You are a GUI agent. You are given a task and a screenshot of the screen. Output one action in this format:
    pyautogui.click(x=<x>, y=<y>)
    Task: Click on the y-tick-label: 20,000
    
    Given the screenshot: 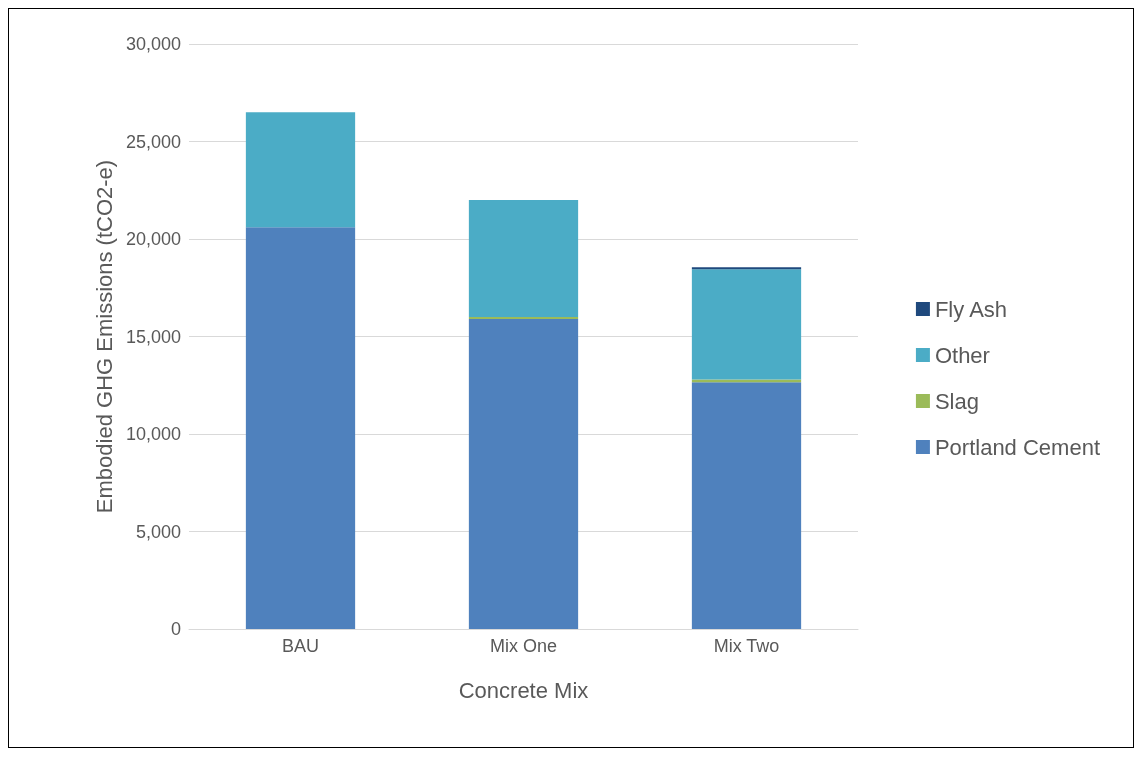 What is the action you would take?
    pyautogui.click(x=153, y=239)
    